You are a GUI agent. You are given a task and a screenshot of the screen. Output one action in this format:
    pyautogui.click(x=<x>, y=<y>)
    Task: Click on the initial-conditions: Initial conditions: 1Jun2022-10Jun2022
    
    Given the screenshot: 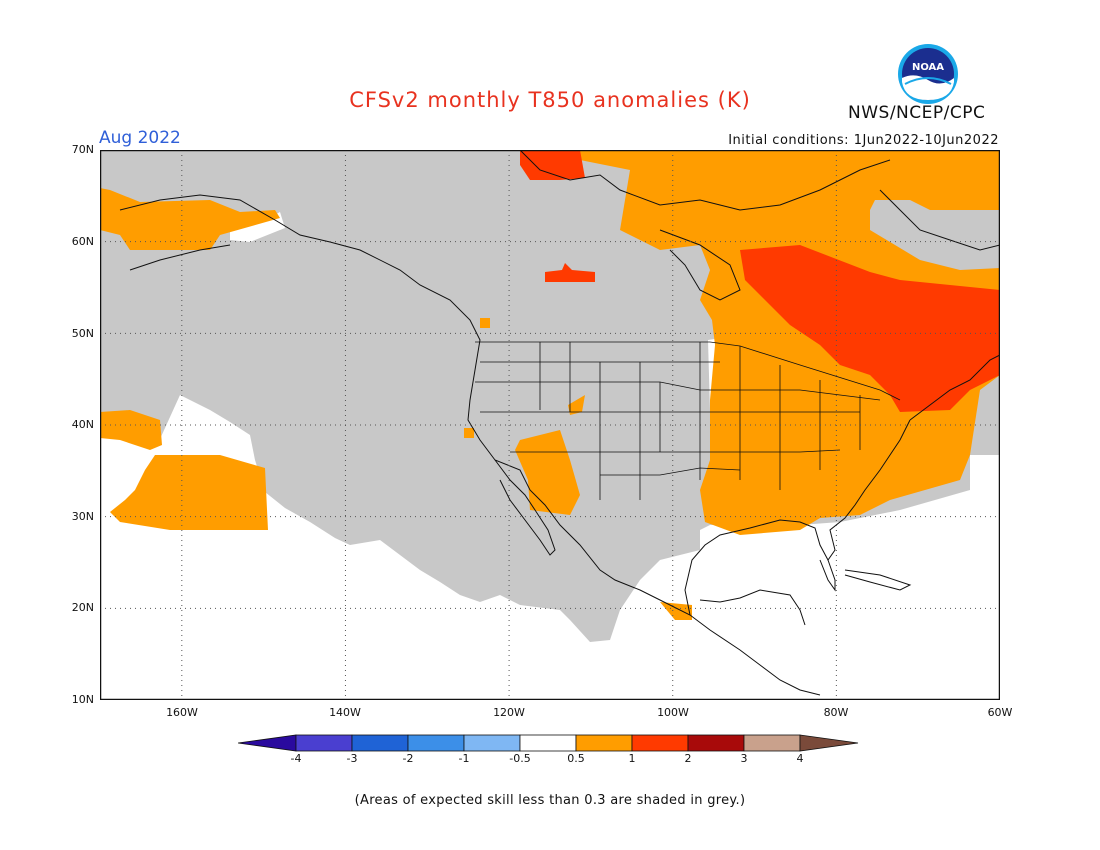 What is the action you would take?
    pyautogui.click(x=863, y=140)
    